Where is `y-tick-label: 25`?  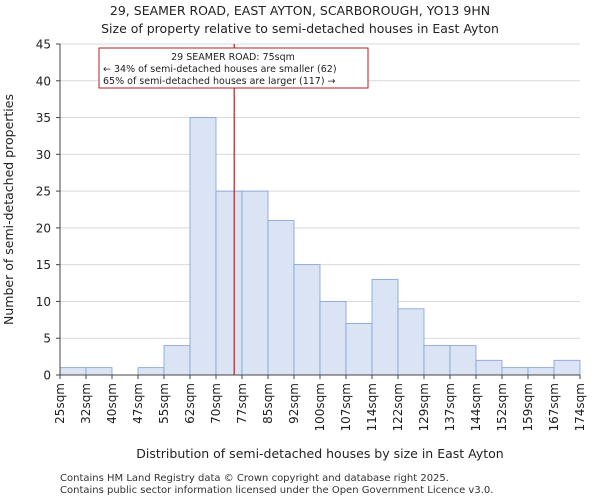
y-tick-label: 25 is located at coordinates (43, 192).